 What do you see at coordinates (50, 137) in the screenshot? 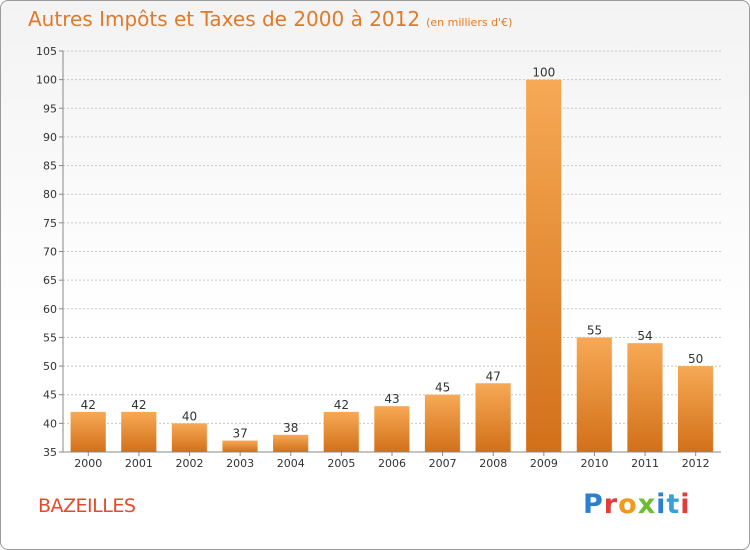
I see `y-tick-label: 90` at bounding box center [50, 137].